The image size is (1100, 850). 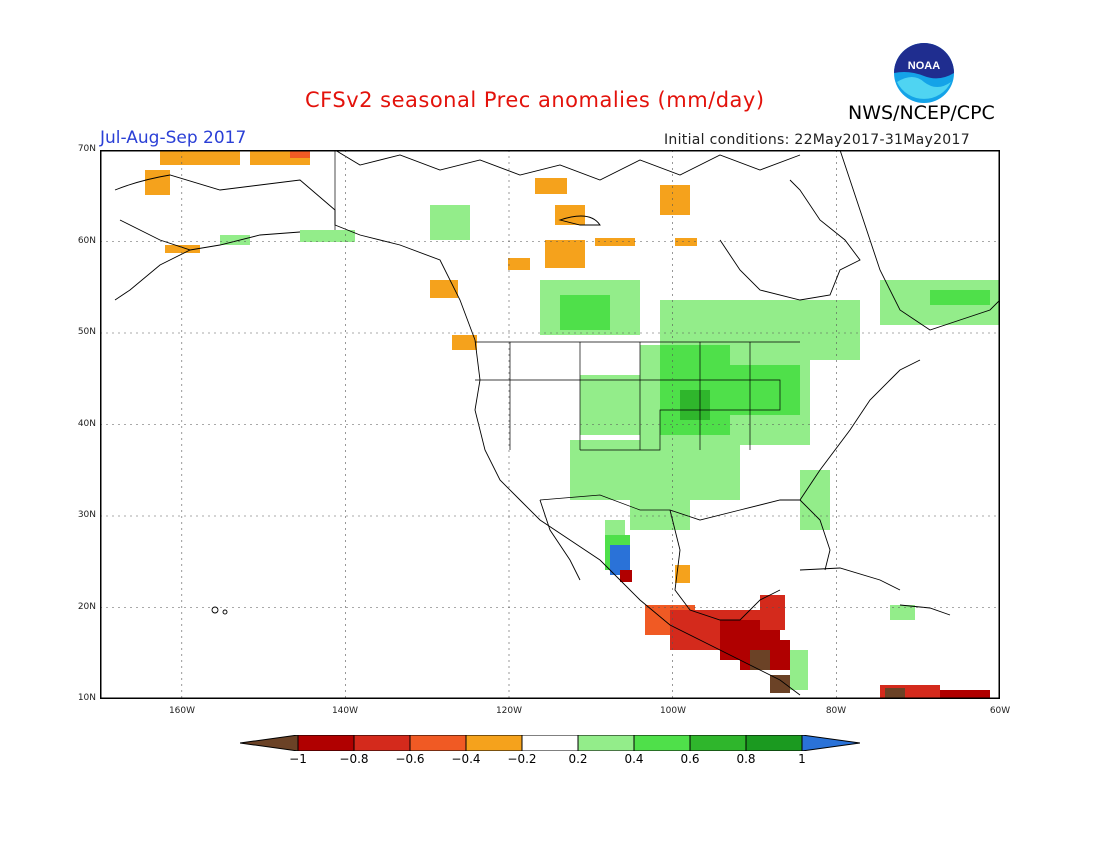 What do you see at coordinates (802, 759) in the screenshot?
I see `colorbar-tick-label: 1` at bounding box center [802, 759].